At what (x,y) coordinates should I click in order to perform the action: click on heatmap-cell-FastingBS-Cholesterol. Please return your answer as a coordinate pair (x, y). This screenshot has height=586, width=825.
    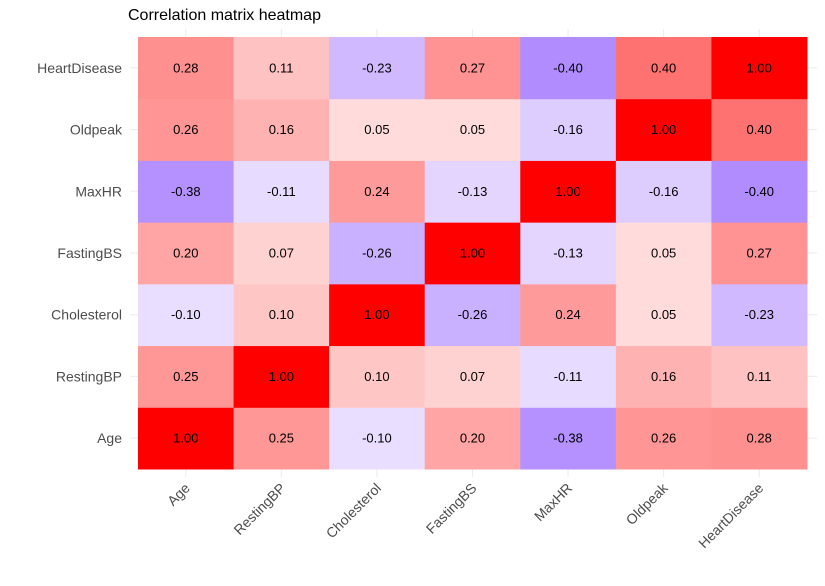
    Looking at the image, I should click on (377, 253).